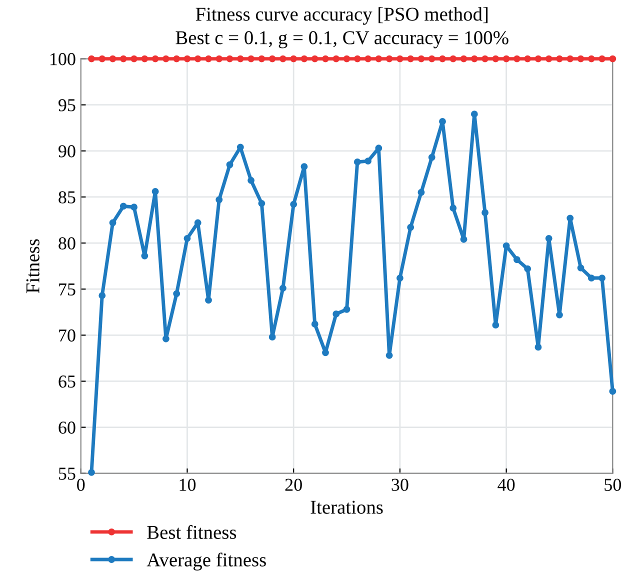 This screenshot has height=588, width=622. What do you see at coordinates (67, 197) in the screenshot?
I see `y-tick-label: 85` at bounding box center [67, 197].